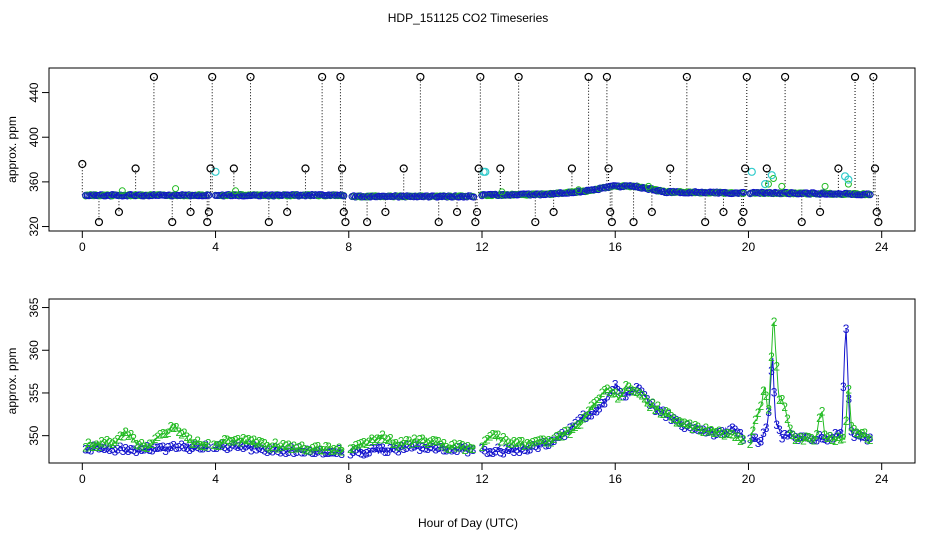 Image resolution: width=936 pixels, height=540 pixels. What do you see at coordinates (176, 189) in the screenshot?
I see `green-point` at bounding box center [176, 189].